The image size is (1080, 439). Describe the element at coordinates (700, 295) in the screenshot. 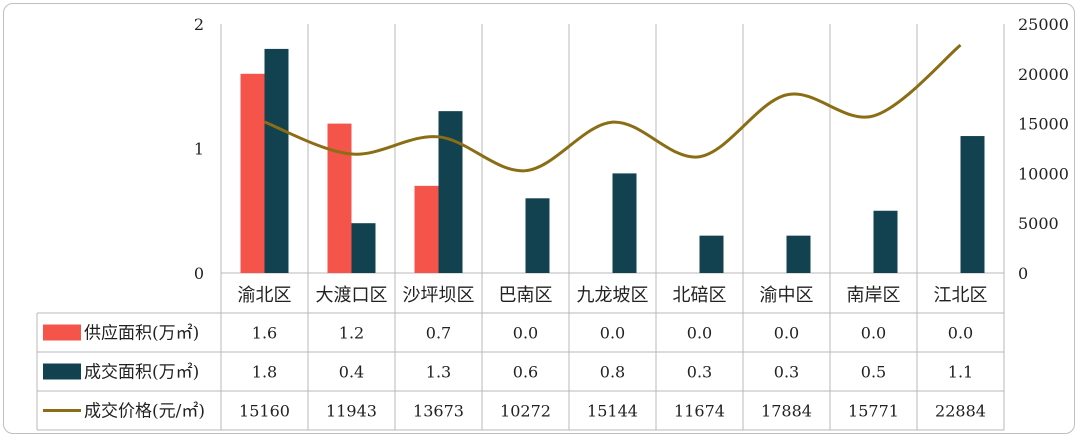

I see `category-label: 北碚区` at that location.